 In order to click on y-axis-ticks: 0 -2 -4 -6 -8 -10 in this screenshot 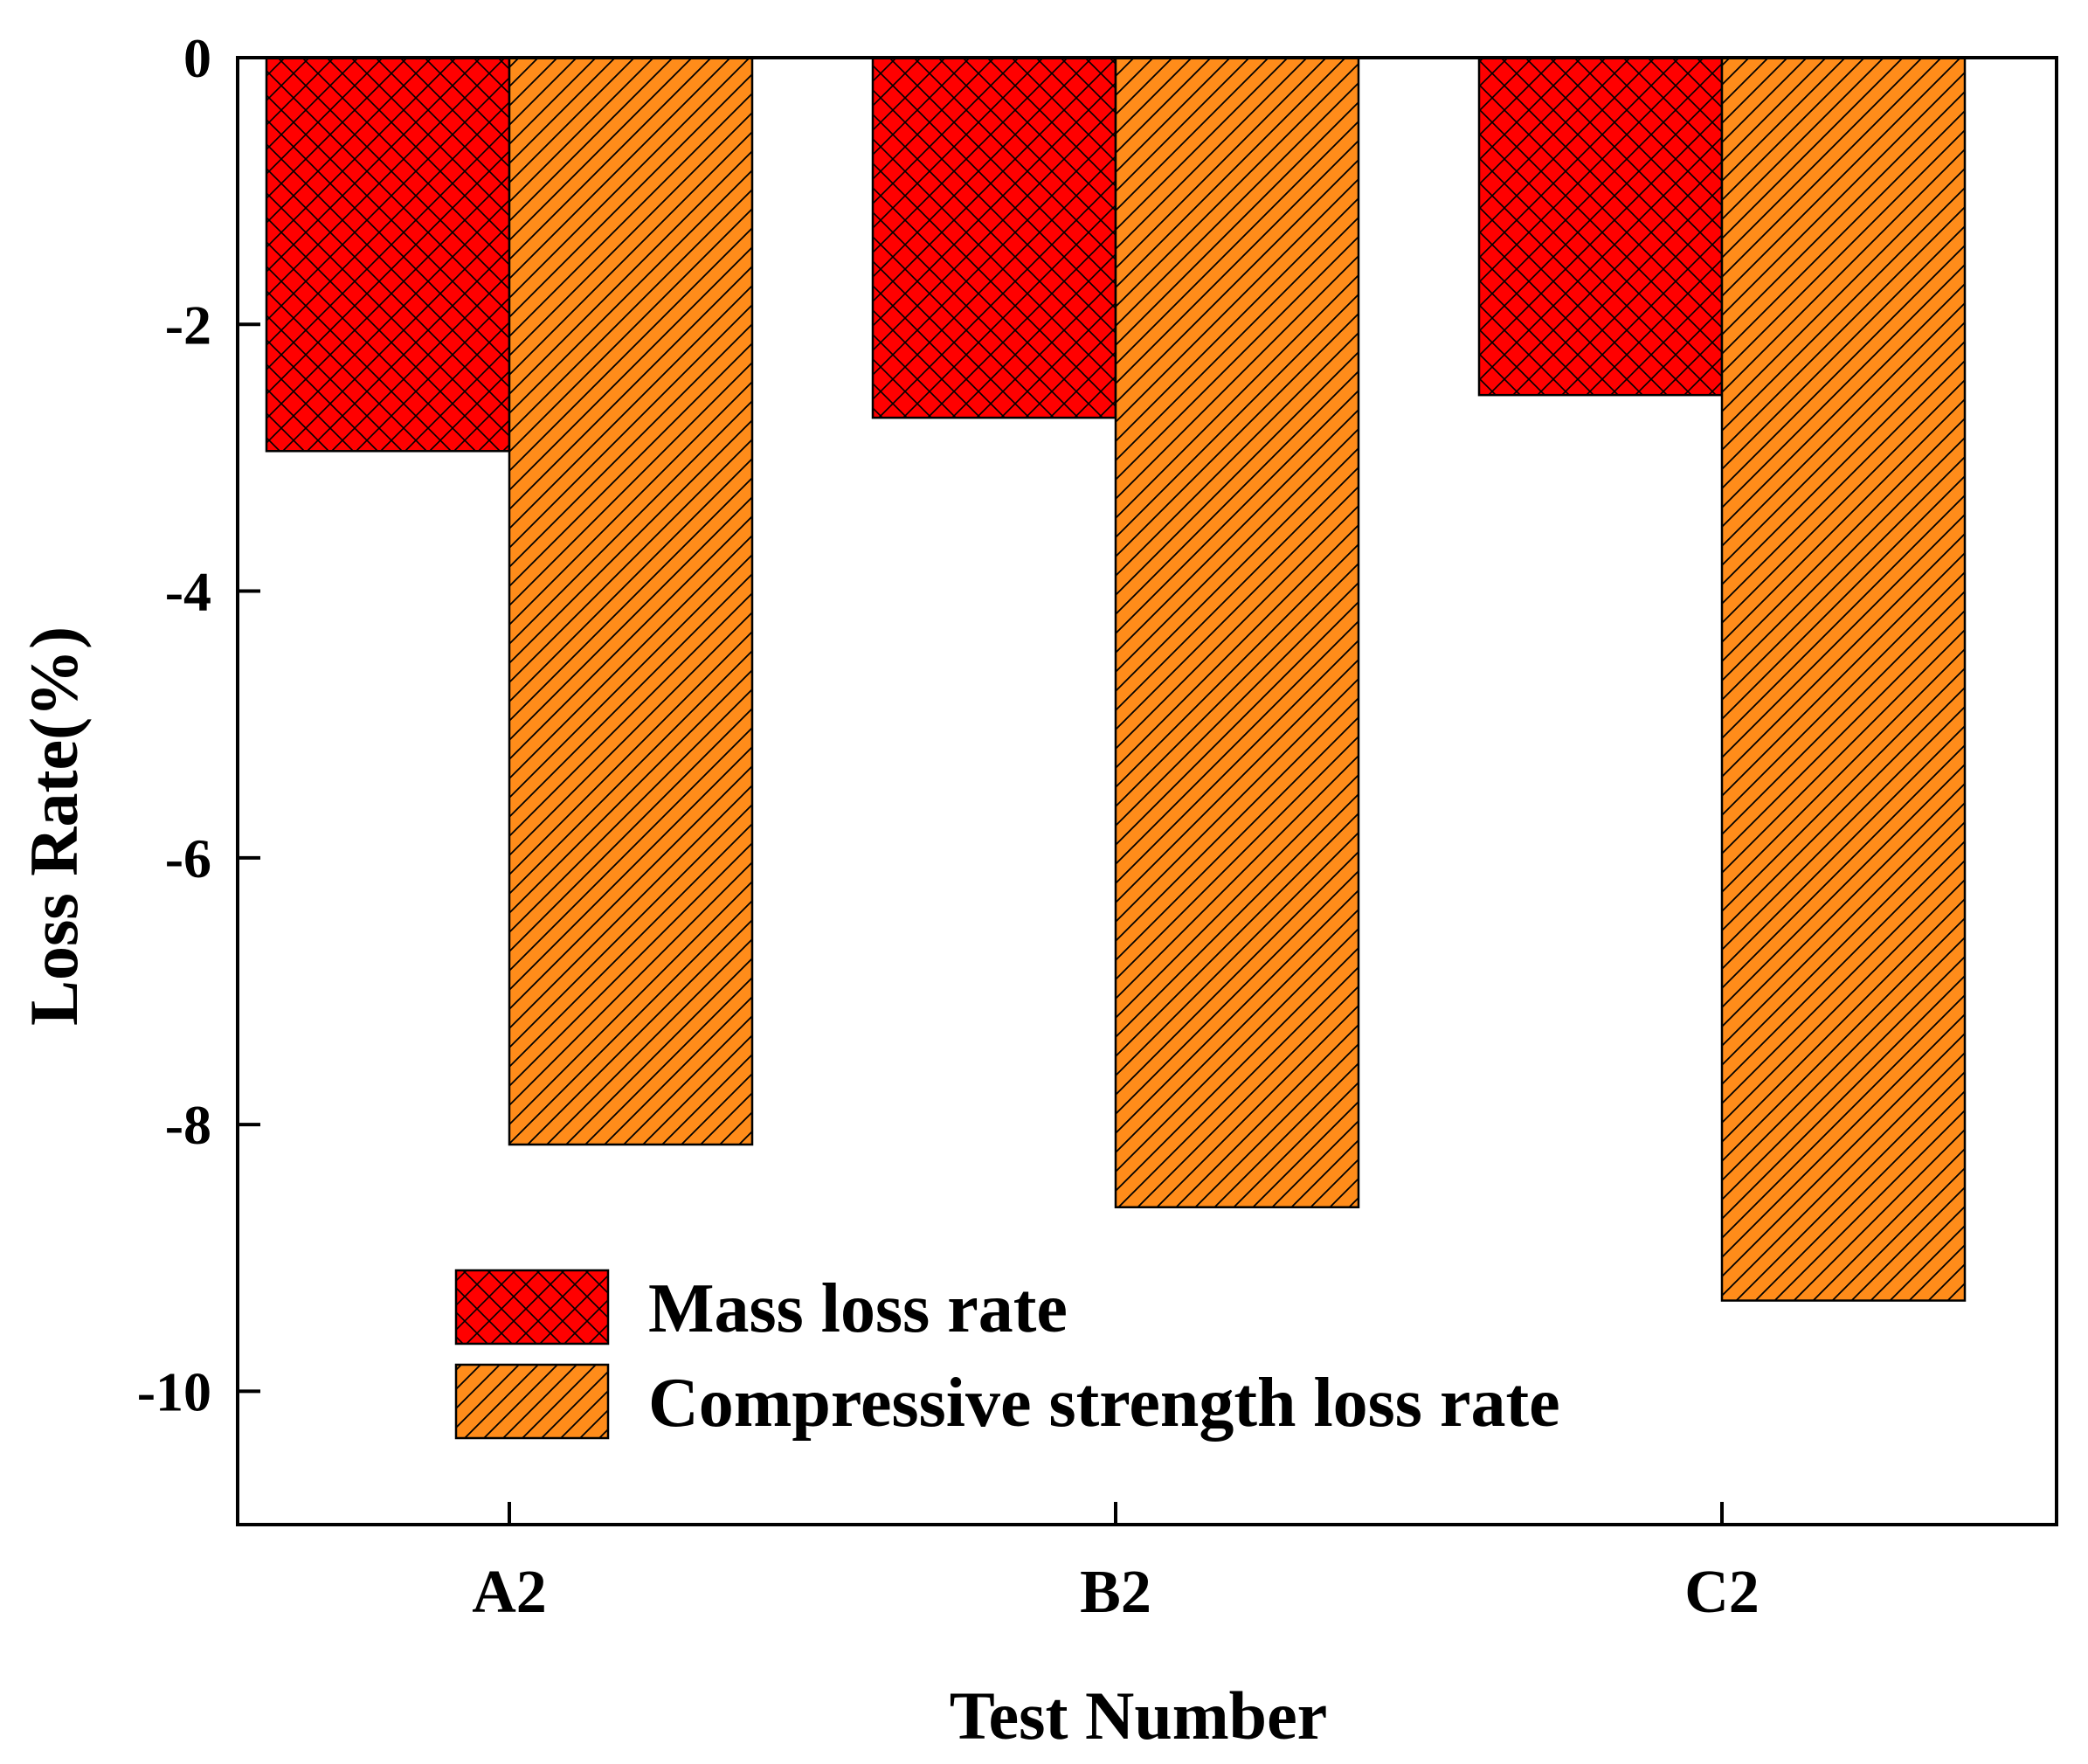, I will do `click(198, 724)`.